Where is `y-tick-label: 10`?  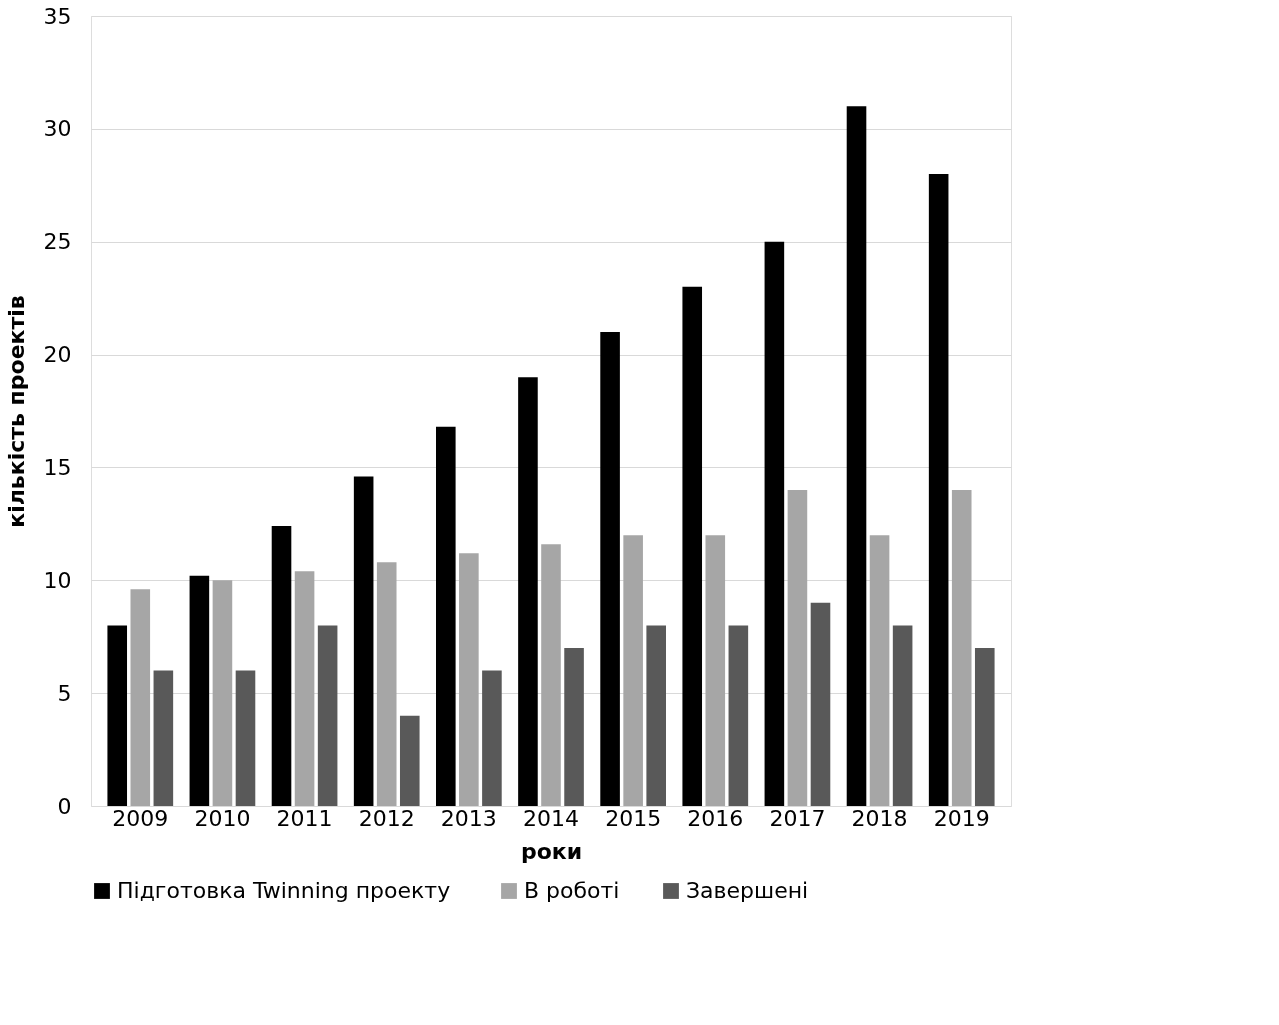
y-tick-label: 10 is located at coordinates (57, 580).